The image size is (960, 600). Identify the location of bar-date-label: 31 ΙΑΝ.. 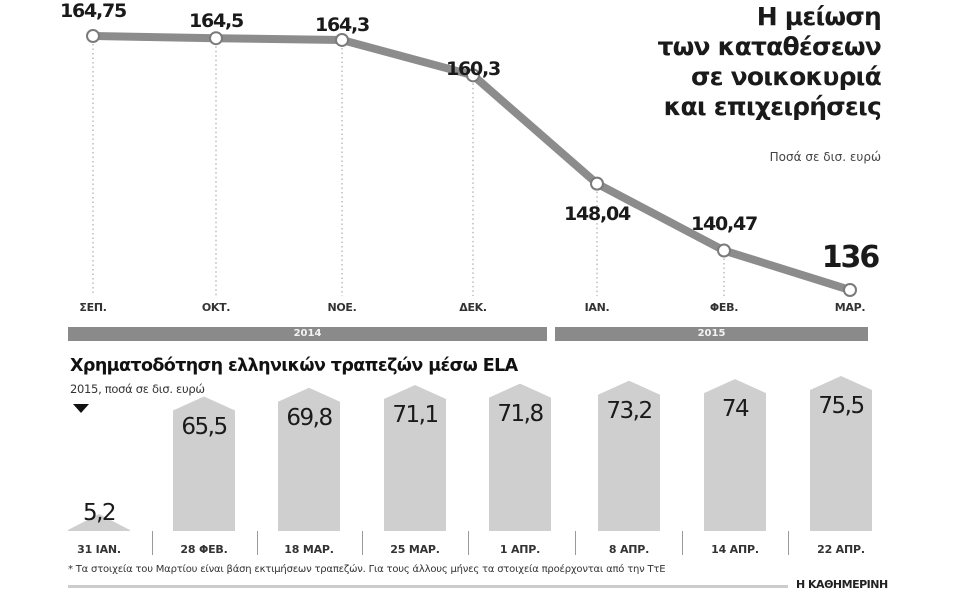
(99, 549).